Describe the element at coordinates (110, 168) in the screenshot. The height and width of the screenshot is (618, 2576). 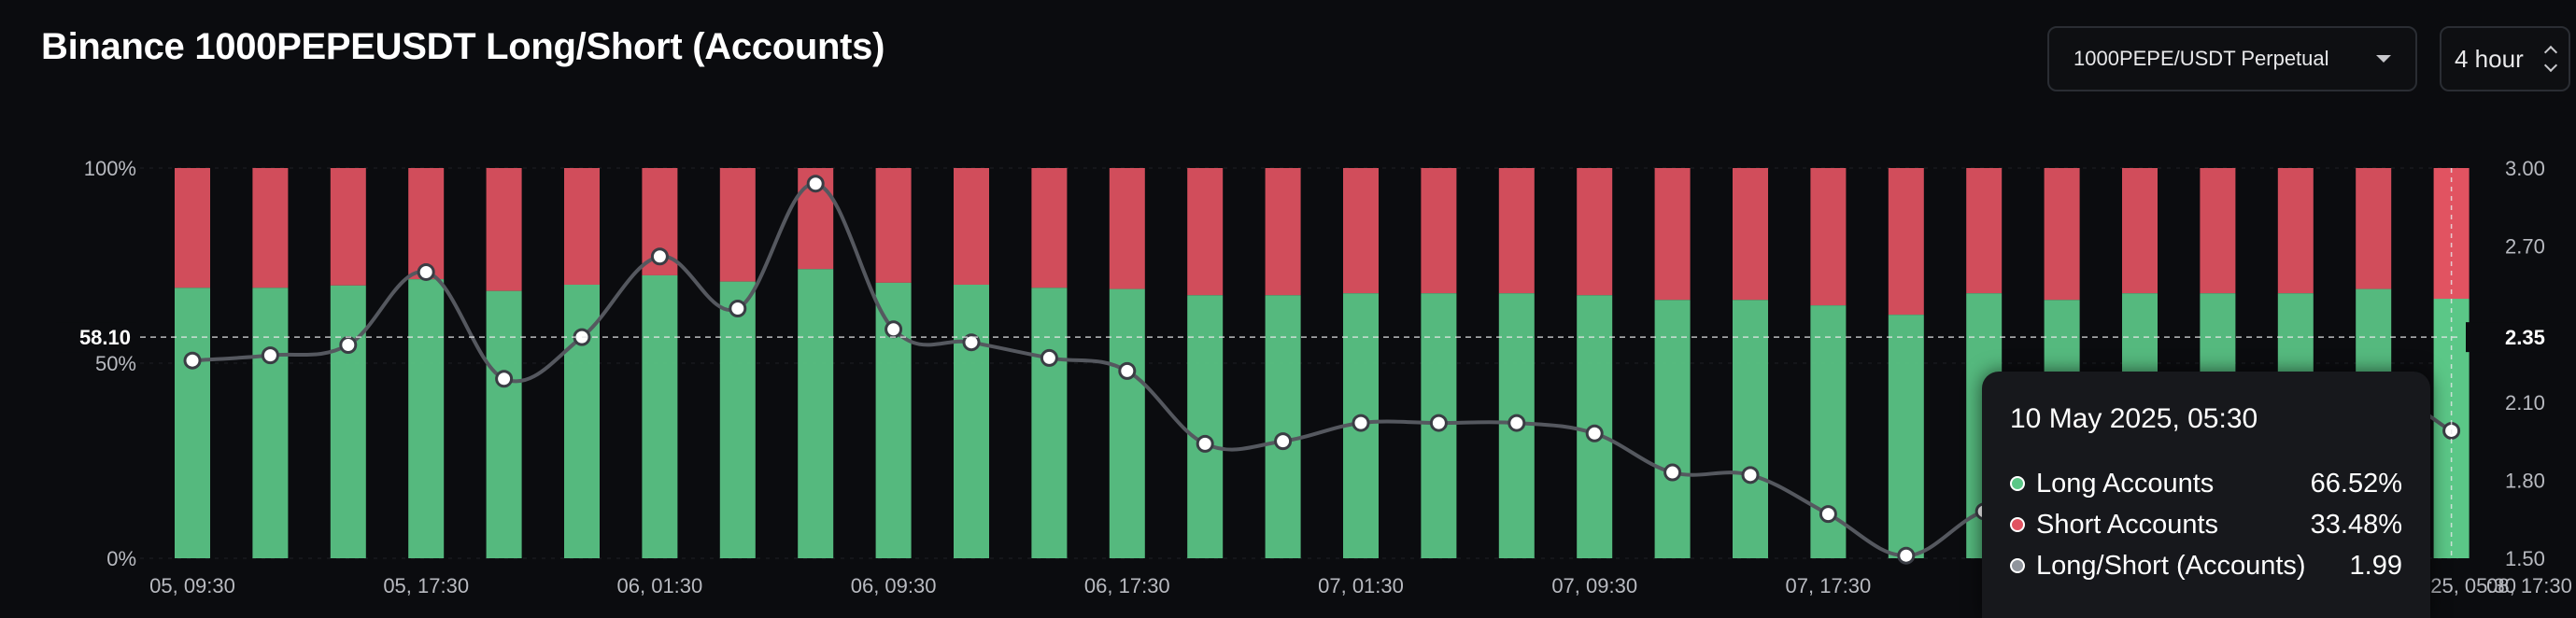
I see `left-tick-label: 100%` at that location.